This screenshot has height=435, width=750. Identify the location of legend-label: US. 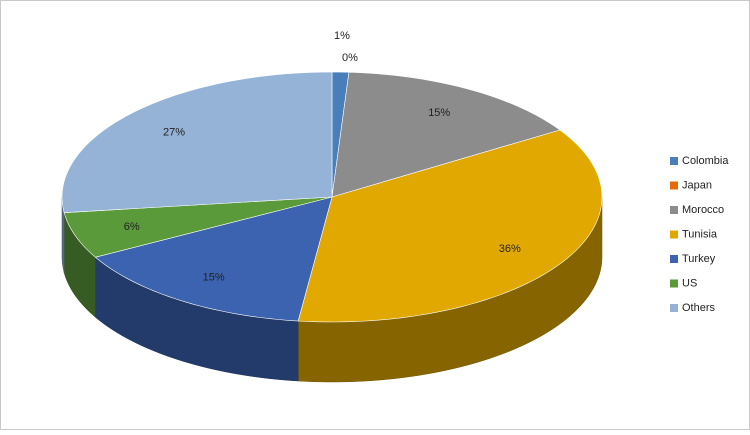
(689, 283).